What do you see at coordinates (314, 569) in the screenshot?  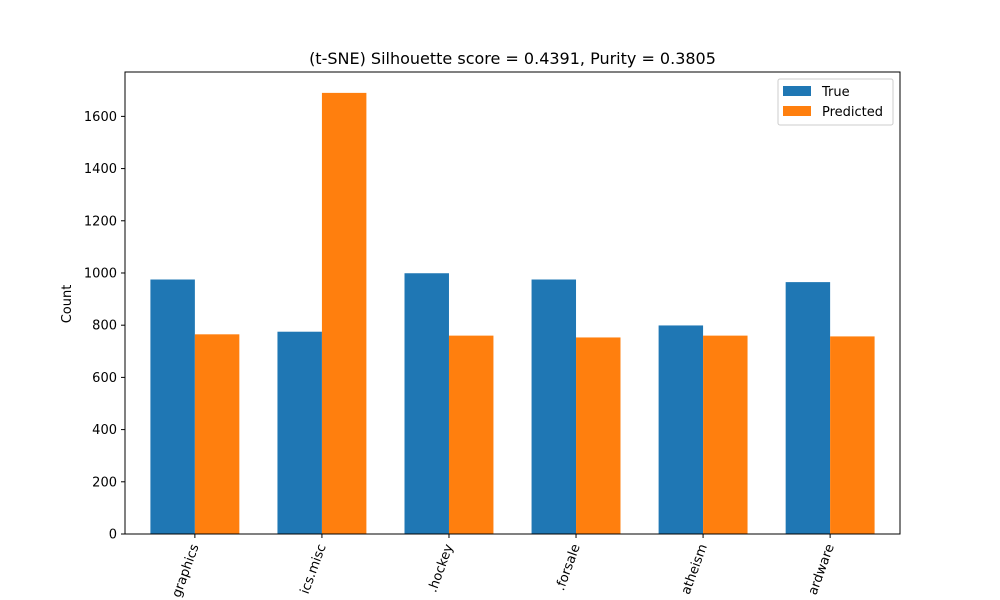 I see `x-tick-label-1: ics.misc` at bounding box center [314, 569].